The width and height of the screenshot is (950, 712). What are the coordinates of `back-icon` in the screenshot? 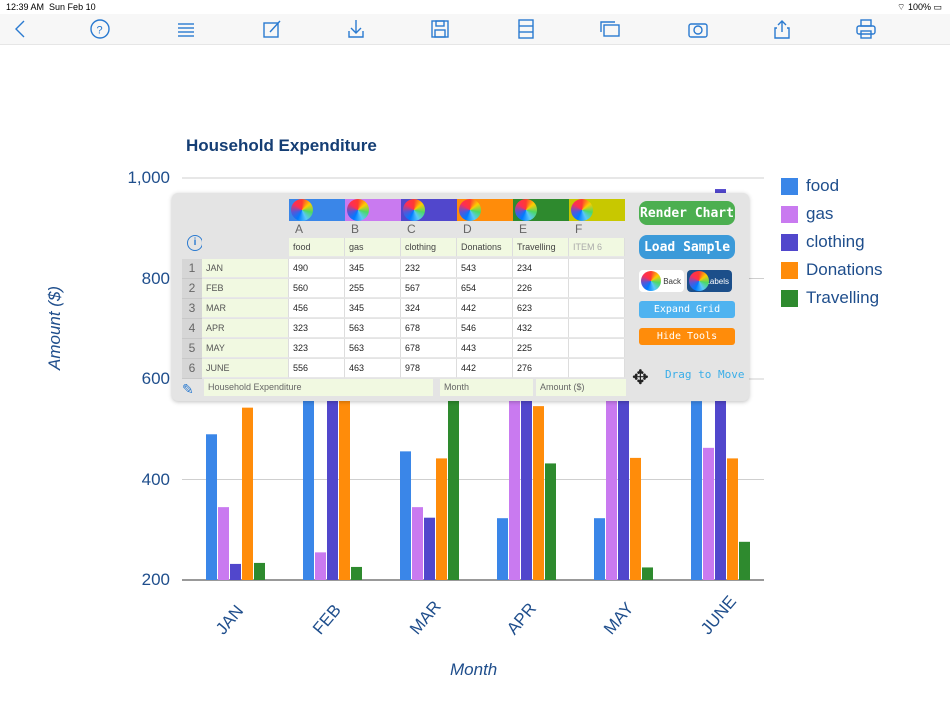 It's located at (20, 29).